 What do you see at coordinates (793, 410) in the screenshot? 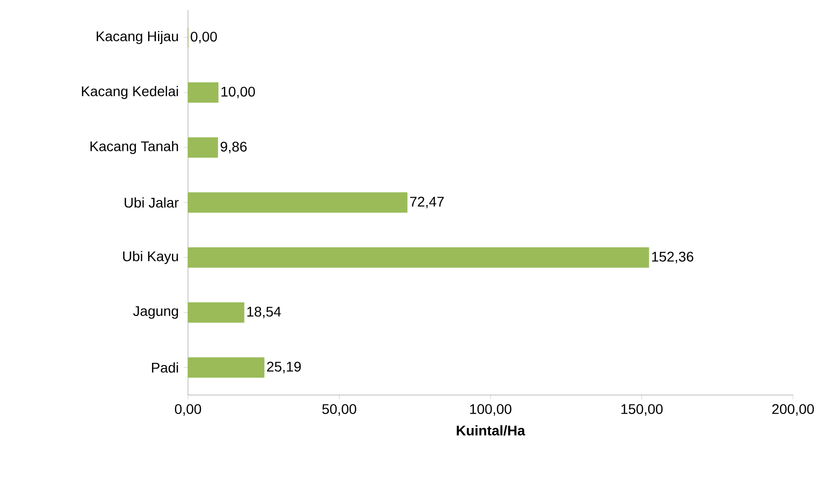
I see `x-tick-label: 200,00` at bounding box center [793, 410].